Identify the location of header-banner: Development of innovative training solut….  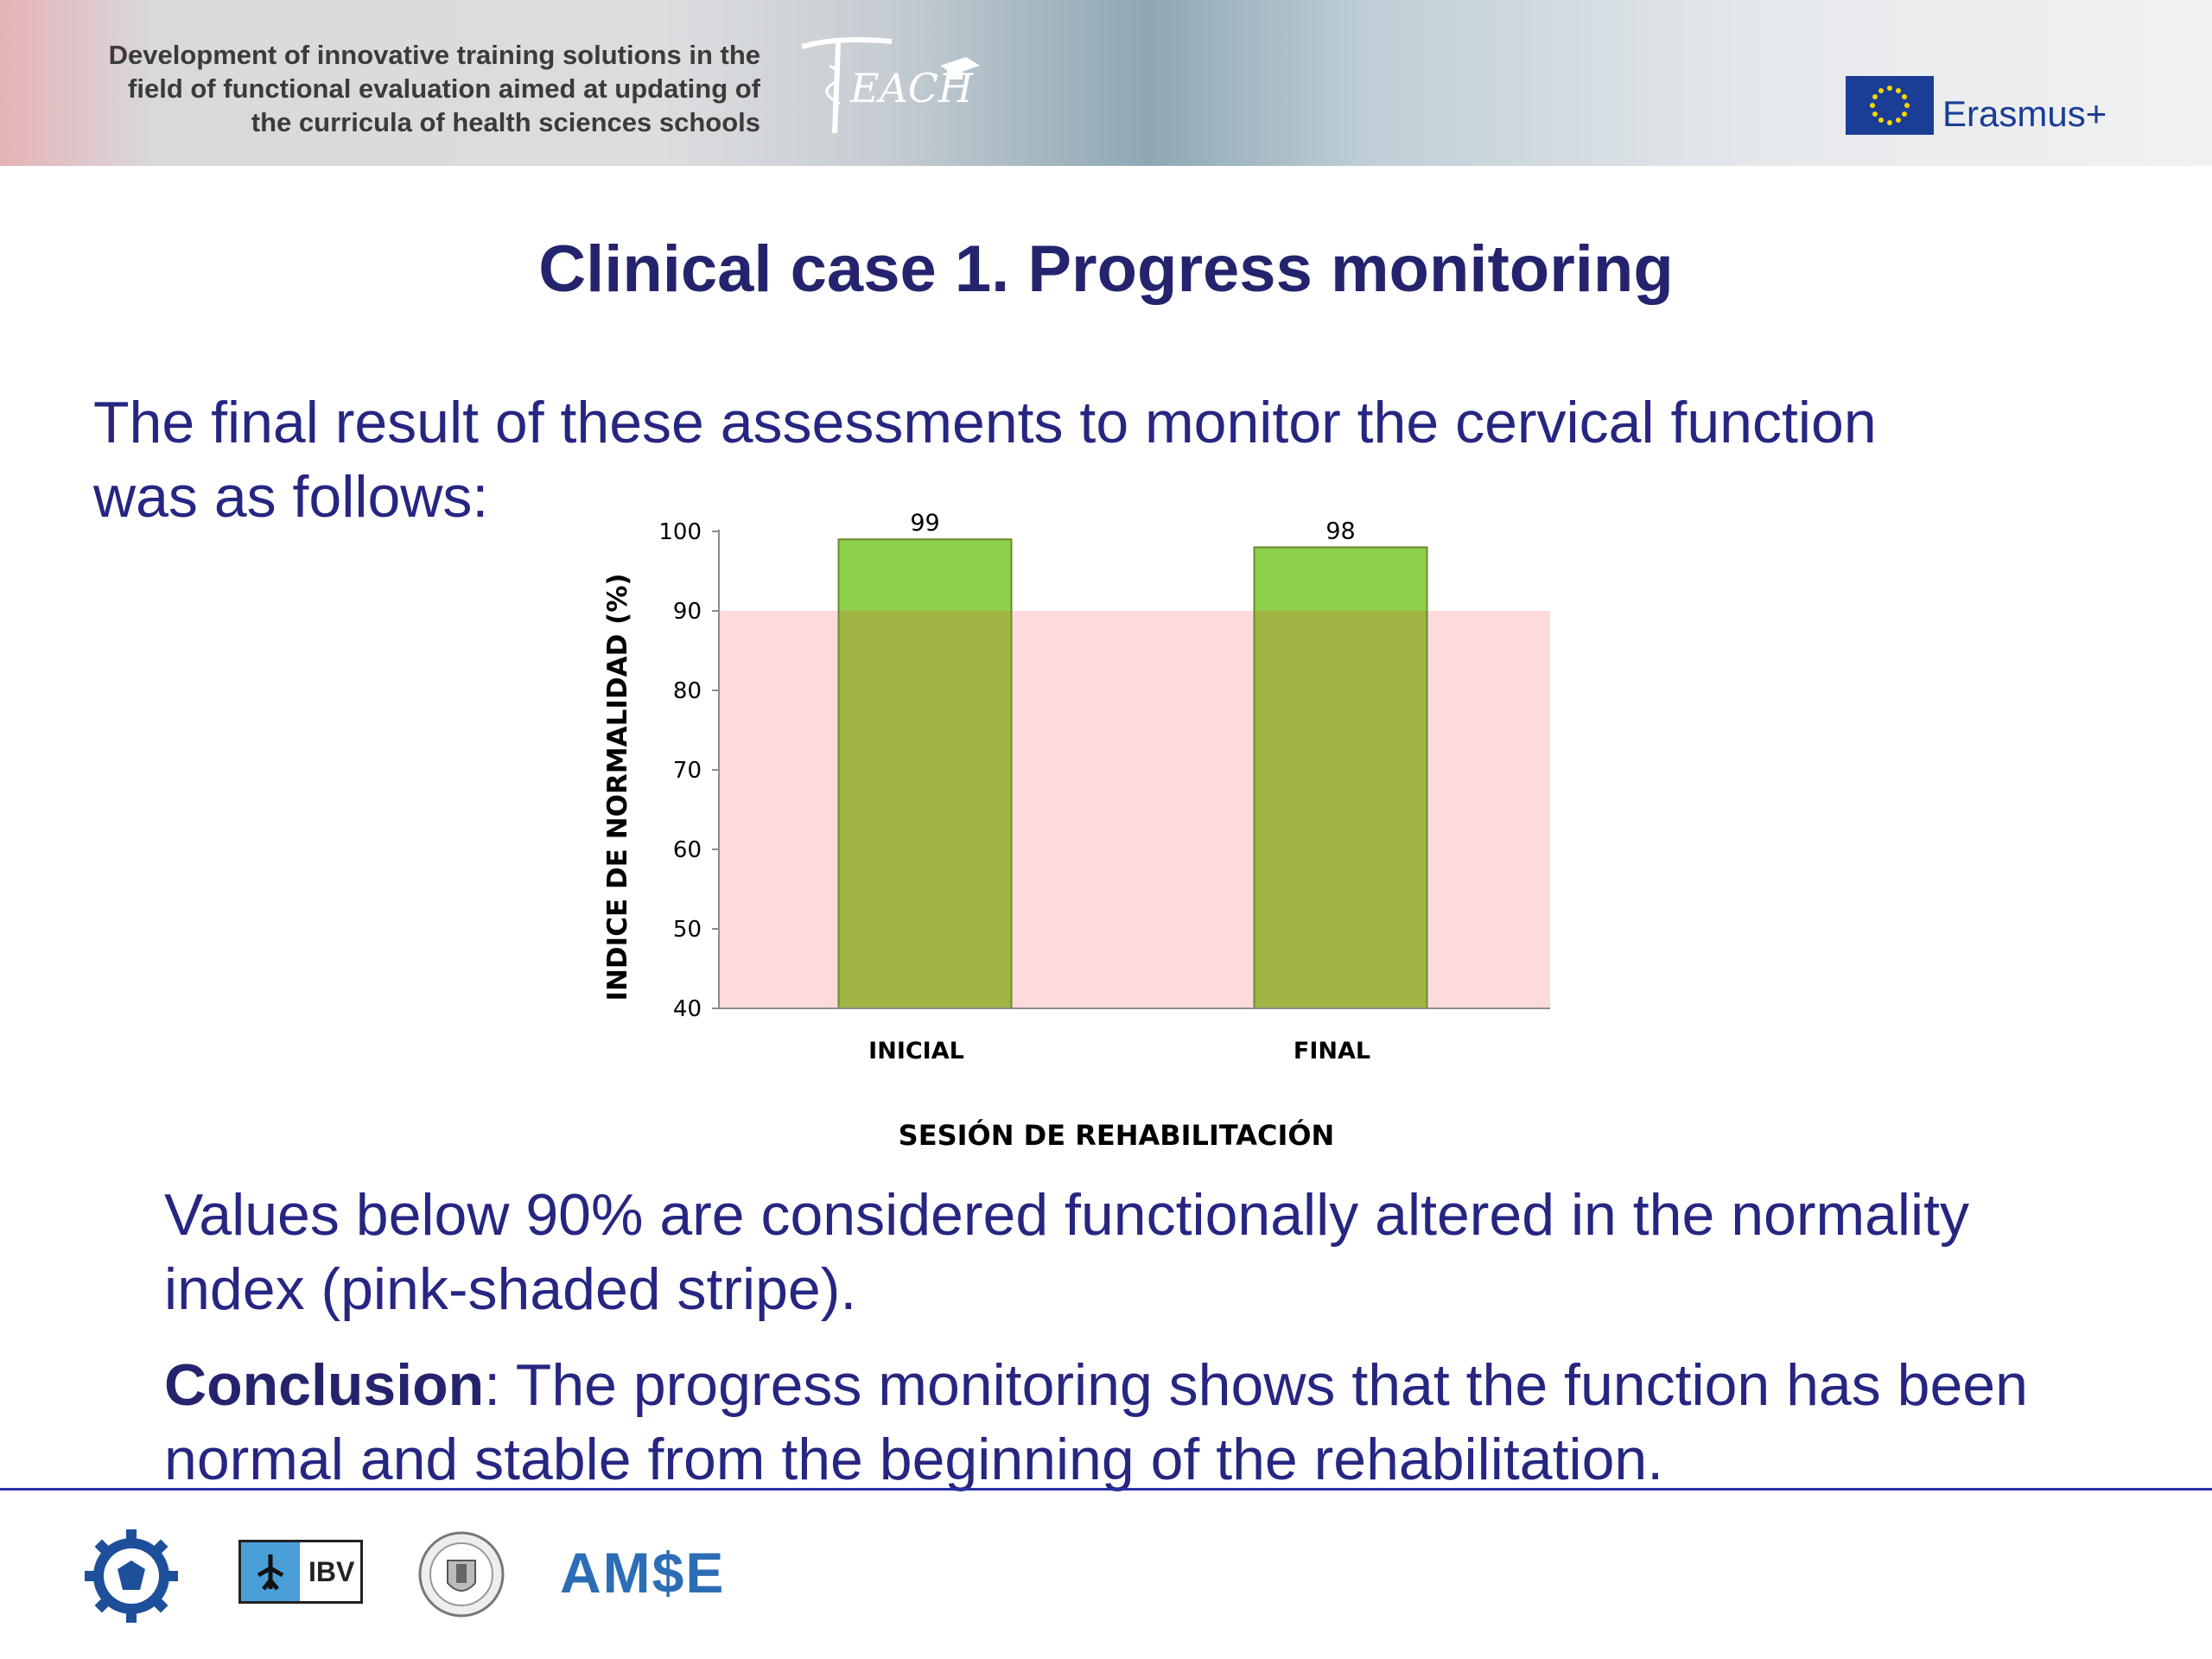
(1106, 83).